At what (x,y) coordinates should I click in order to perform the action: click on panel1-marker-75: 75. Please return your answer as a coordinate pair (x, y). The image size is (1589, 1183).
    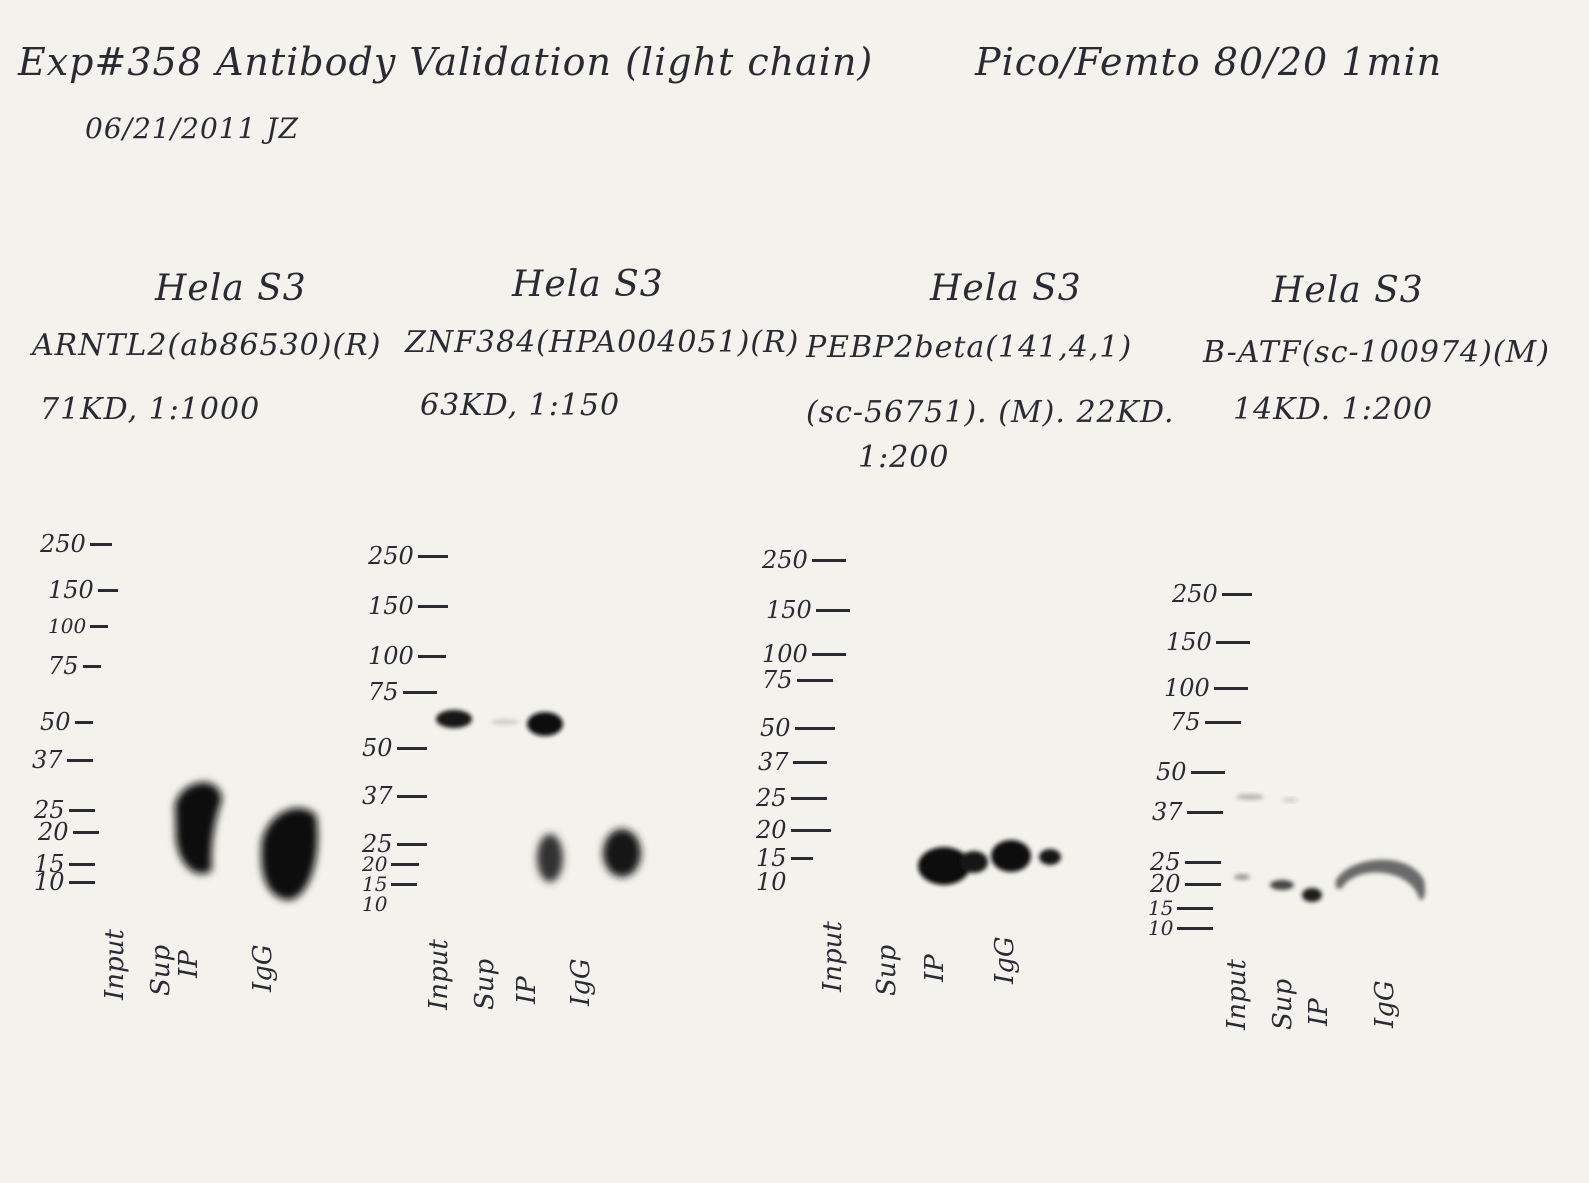
    Looking at the image, I should click on (74, 666).